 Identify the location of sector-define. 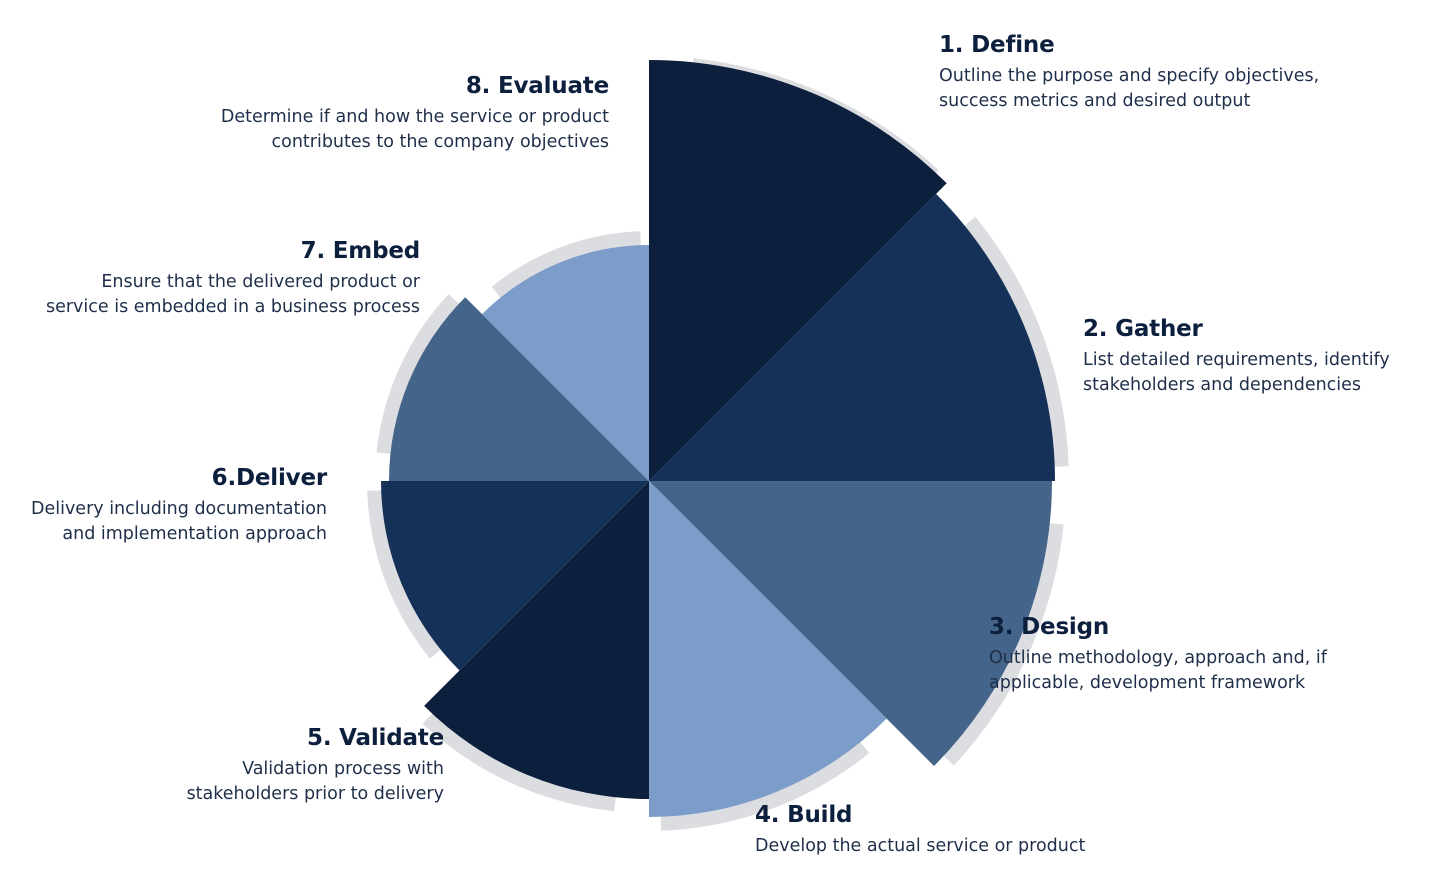
(798, 270).